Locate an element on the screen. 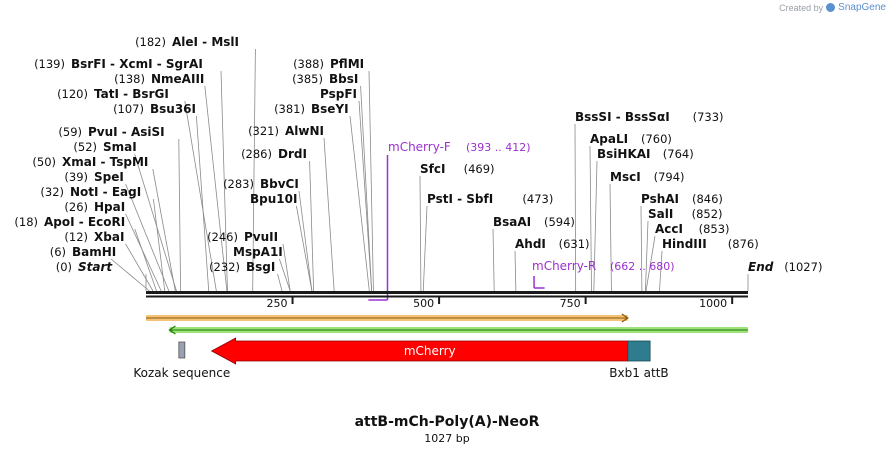 The width and height of the screenshot is (894, 454). enzyme-site: (246) PvuII is located at coordinates (242, 237).